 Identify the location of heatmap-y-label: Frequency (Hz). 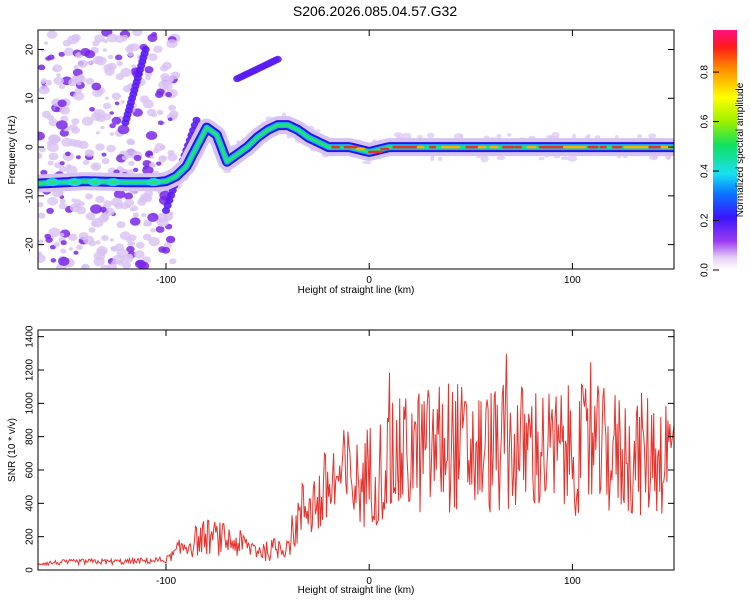
(12, 150).